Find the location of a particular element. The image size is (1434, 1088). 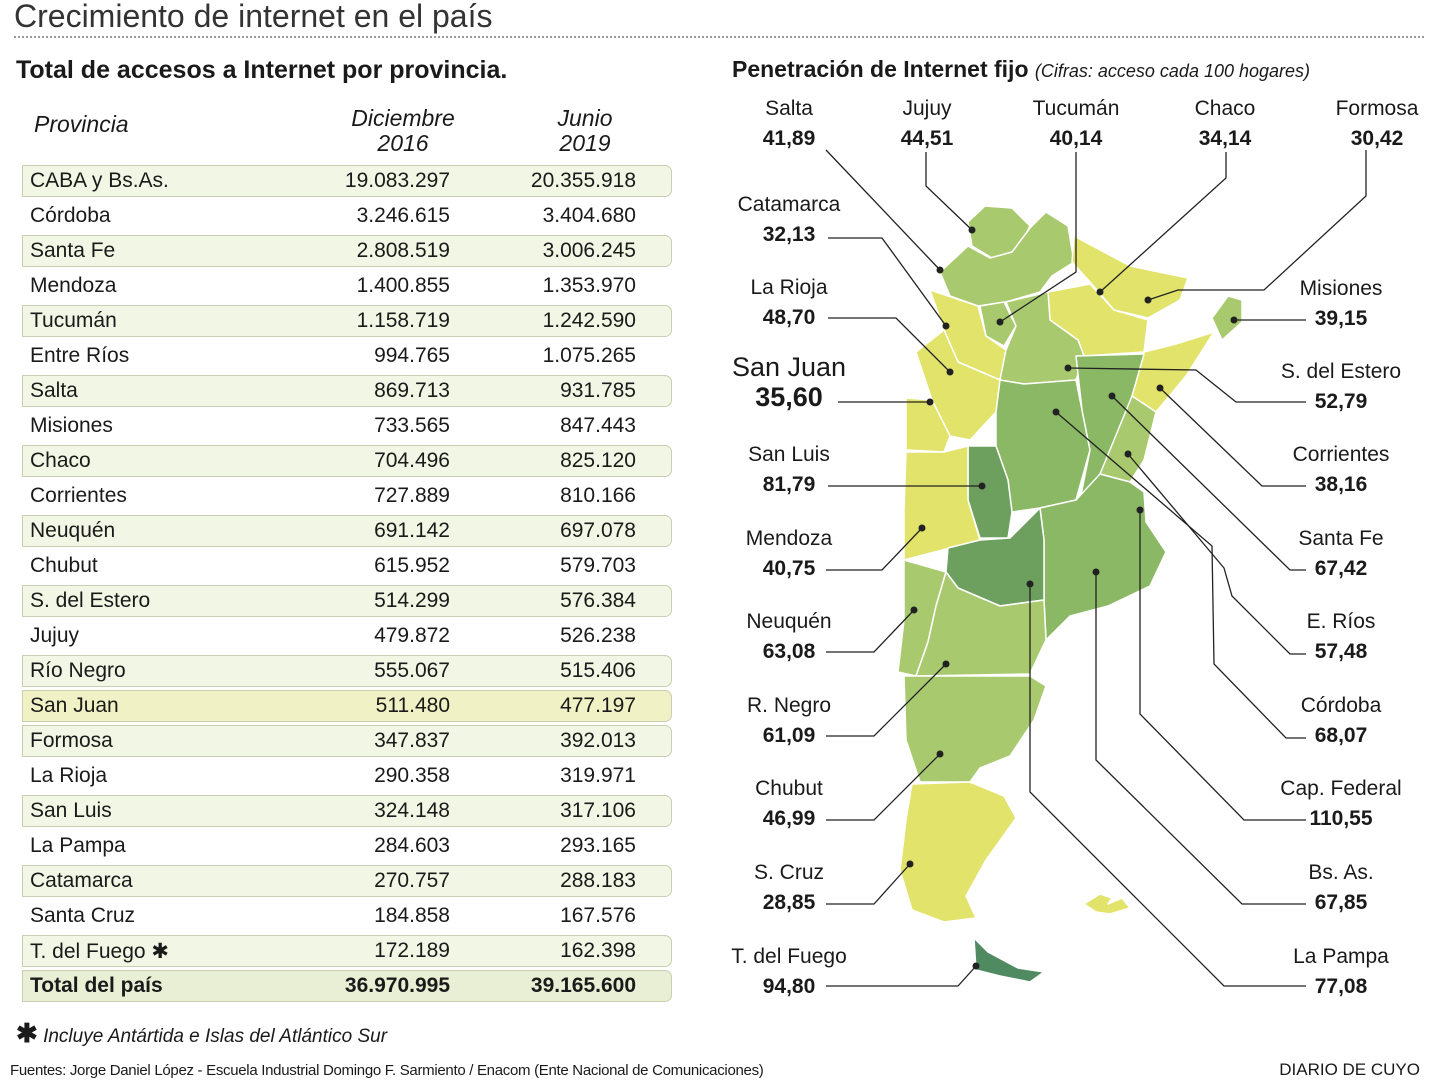

map-label-rionegro: R. Negro 61,09 is located at coordinates (789, 721).